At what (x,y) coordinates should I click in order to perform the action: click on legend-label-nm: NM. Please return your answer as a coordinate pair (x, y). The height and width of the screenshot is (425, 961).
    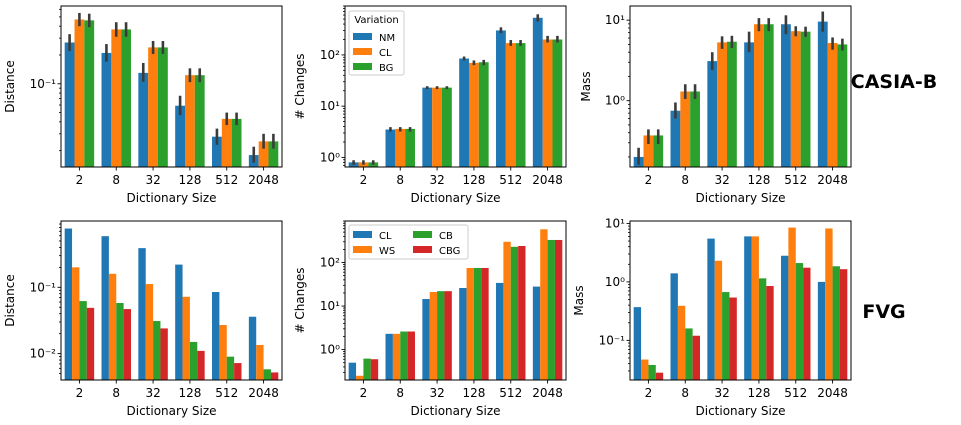
    Looking at the image, I should click on (387, 38).